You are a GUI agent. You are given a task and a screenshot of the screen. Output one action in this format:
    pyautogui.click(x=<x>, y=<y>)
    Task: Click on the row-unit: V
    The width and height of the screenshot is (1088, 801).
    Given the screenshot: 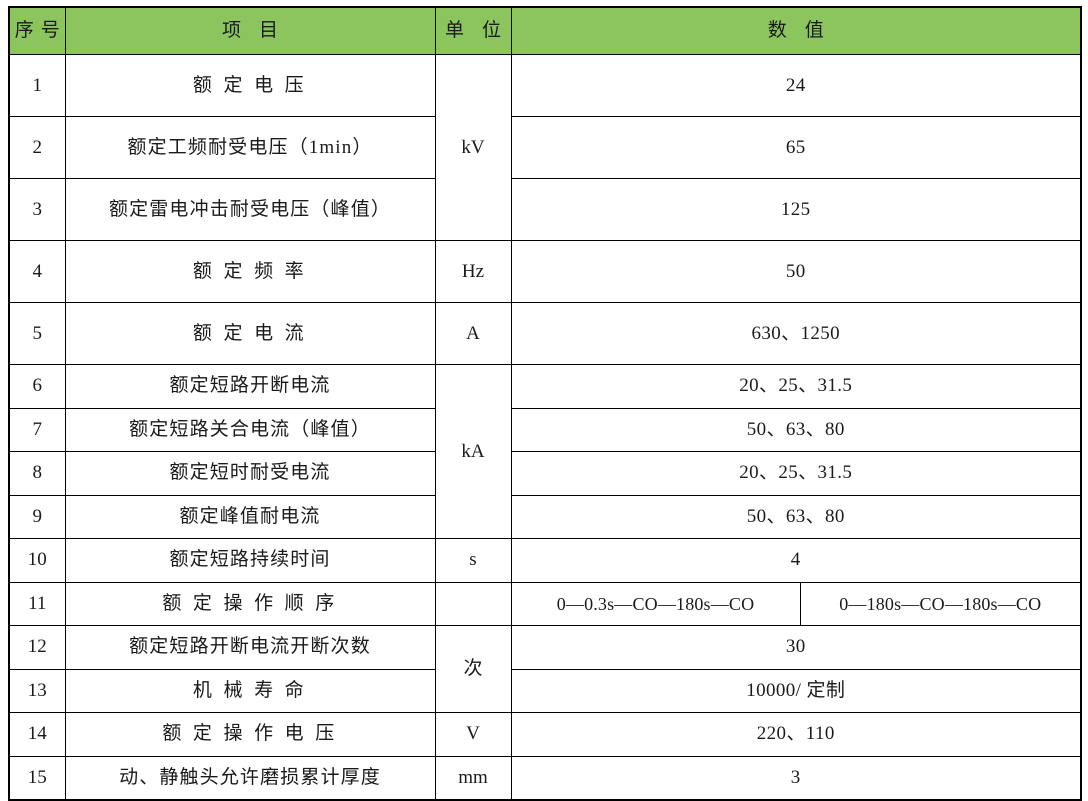 What is the action you would take?
    pyautogui.click(x=473, y=734)
    